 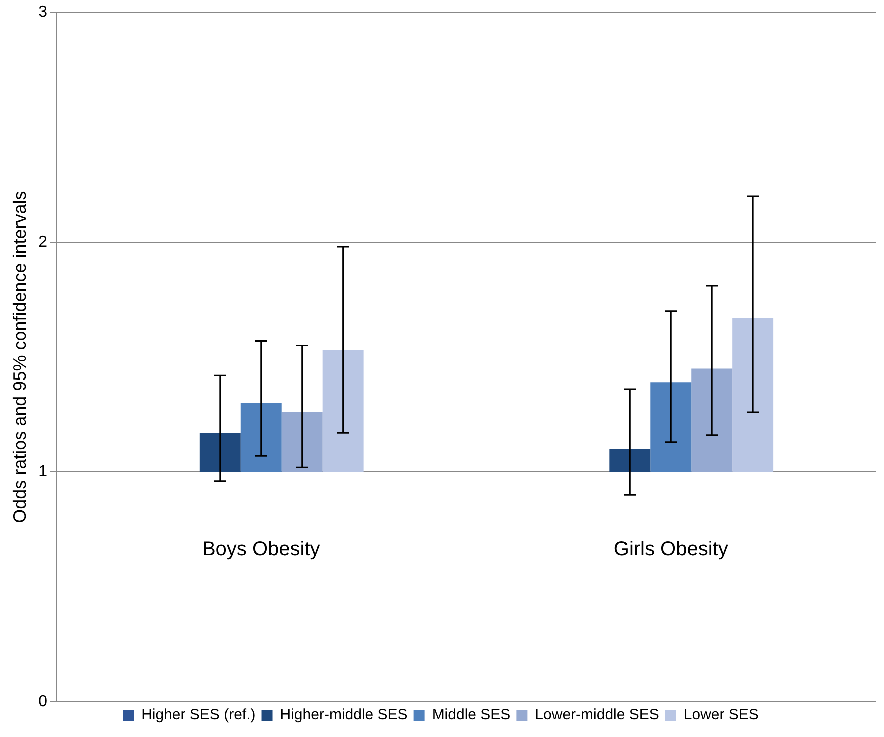 What do you see at coordinates (43, 13) in the screenshot?
I see `y-tick-label: 3` at bounding box center [43, 13].